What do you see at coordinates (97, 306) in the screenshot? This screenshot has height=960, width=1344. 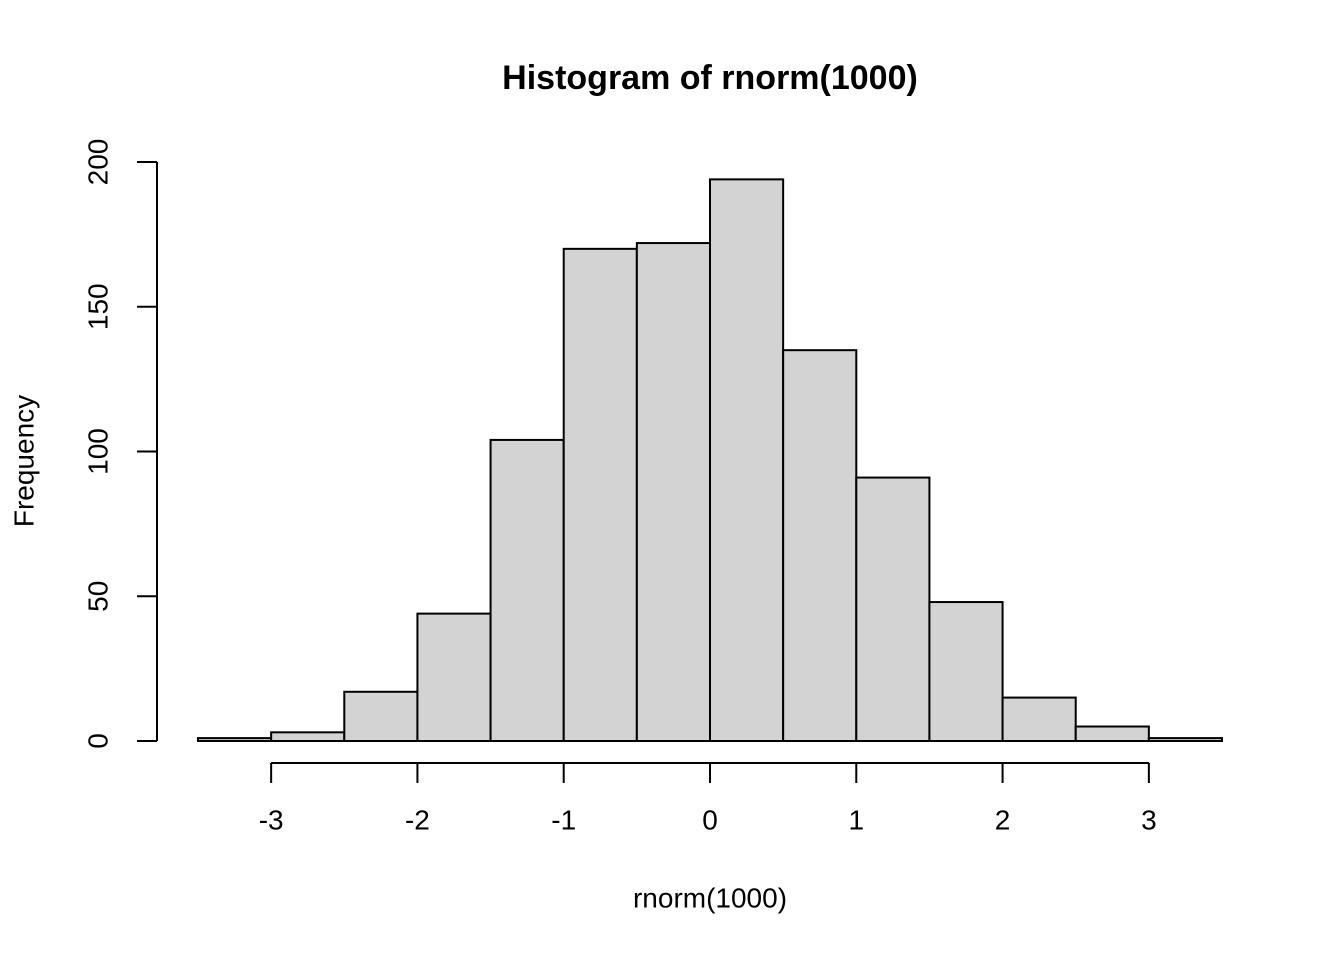 I see `y-tick-label: 150` at bounding box center [97, 306].